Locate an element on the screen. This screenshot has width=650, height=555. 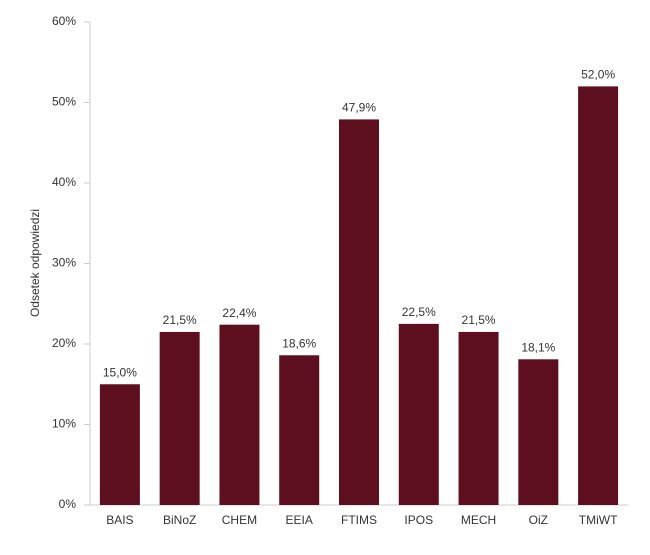
x-tick-label: BAIS is located at coordinates (119, 520).